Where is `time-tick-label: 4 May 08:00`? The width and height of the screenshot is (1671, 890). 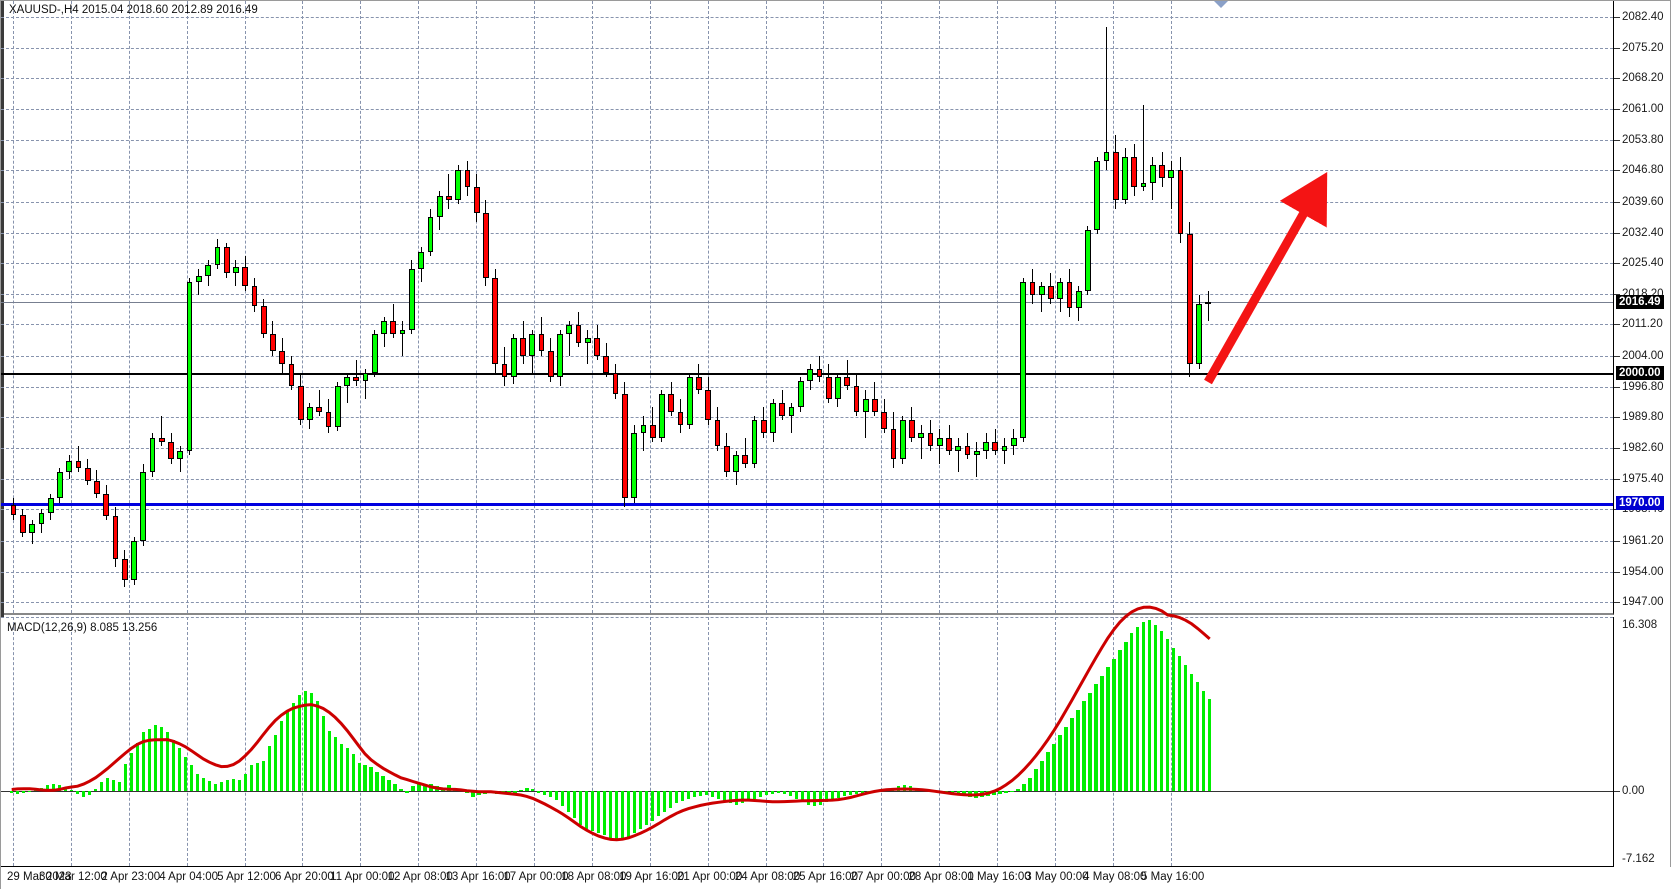 time-tick-label: 4 May 08:00 is located at coordinates (1115, 877).